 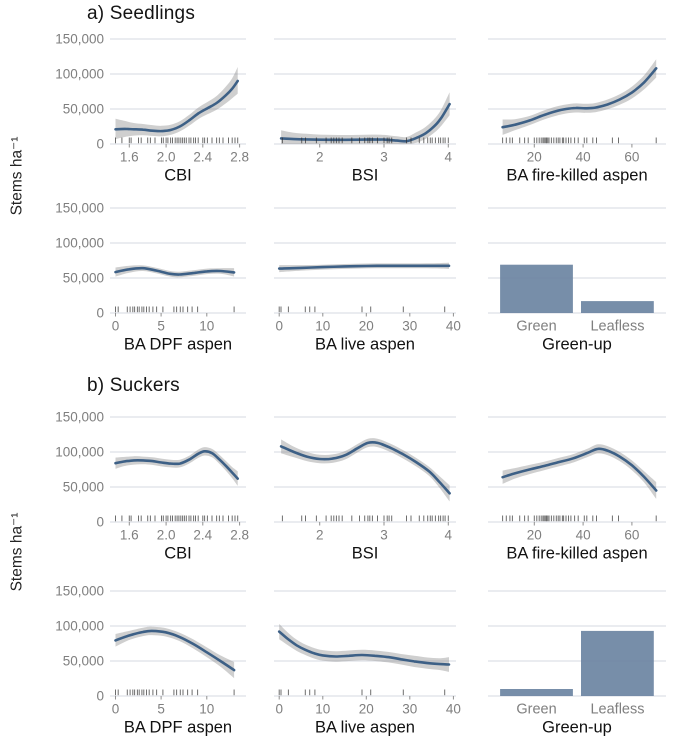 I want to click on category-label: Green, so click(x=536, y=710).